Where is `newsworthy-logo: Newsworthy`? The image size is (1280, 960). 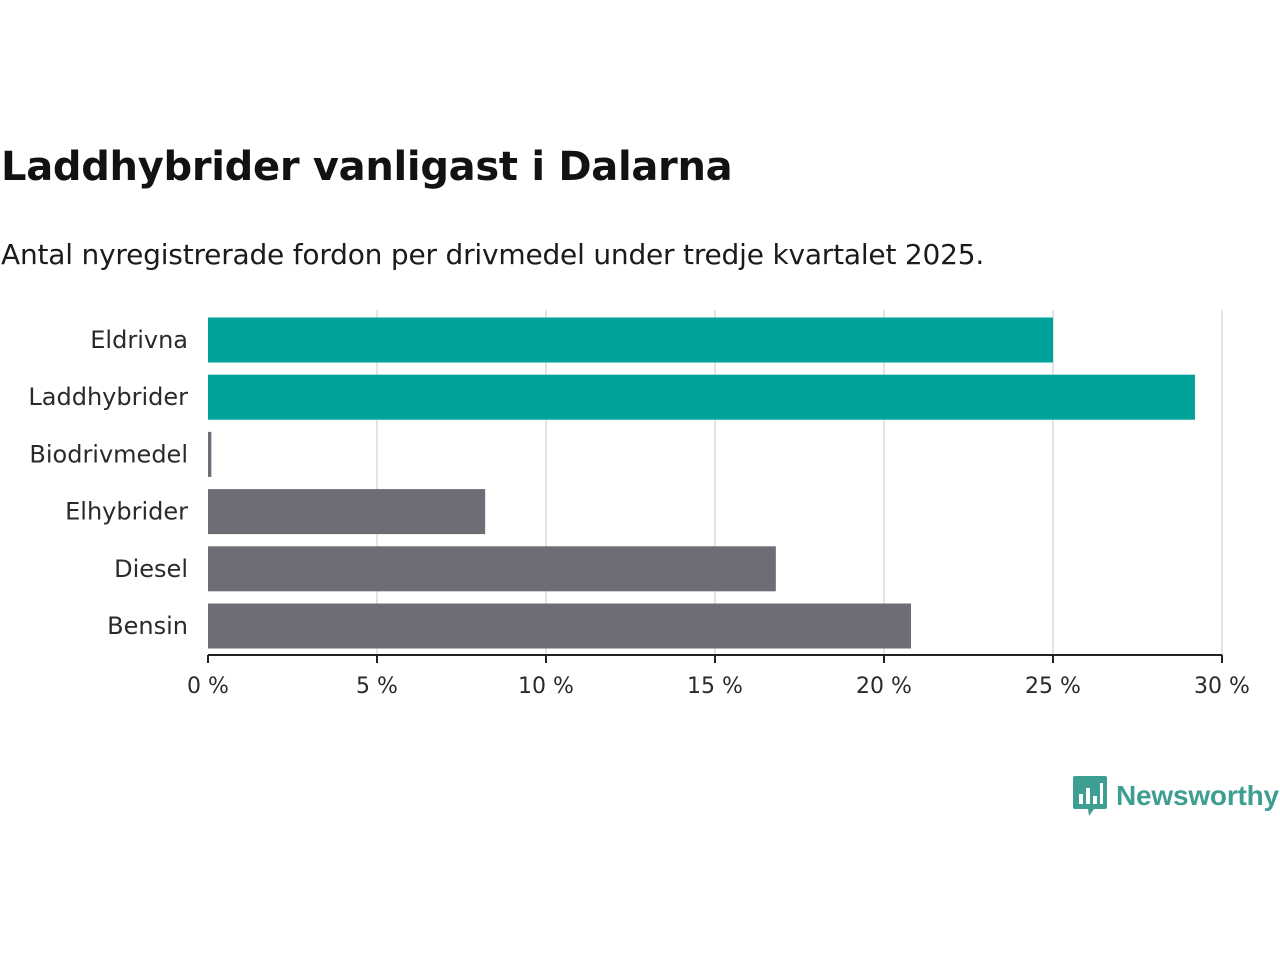 newsworthy-logo: Newsworthy is located at coordinates (1175, 796).